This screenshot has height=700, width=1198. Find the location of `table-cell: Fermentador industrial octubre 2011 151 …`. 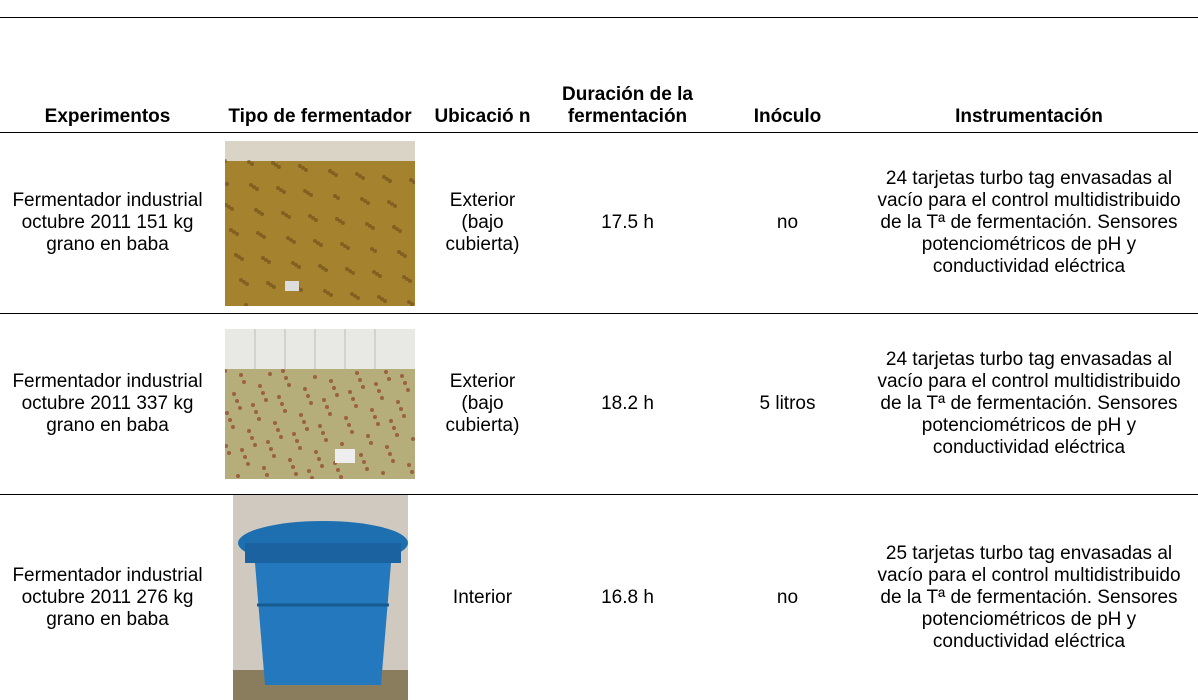

table-cell: Fermentador industrial octubre 2011 151 … is located at coordinates (107, 223).